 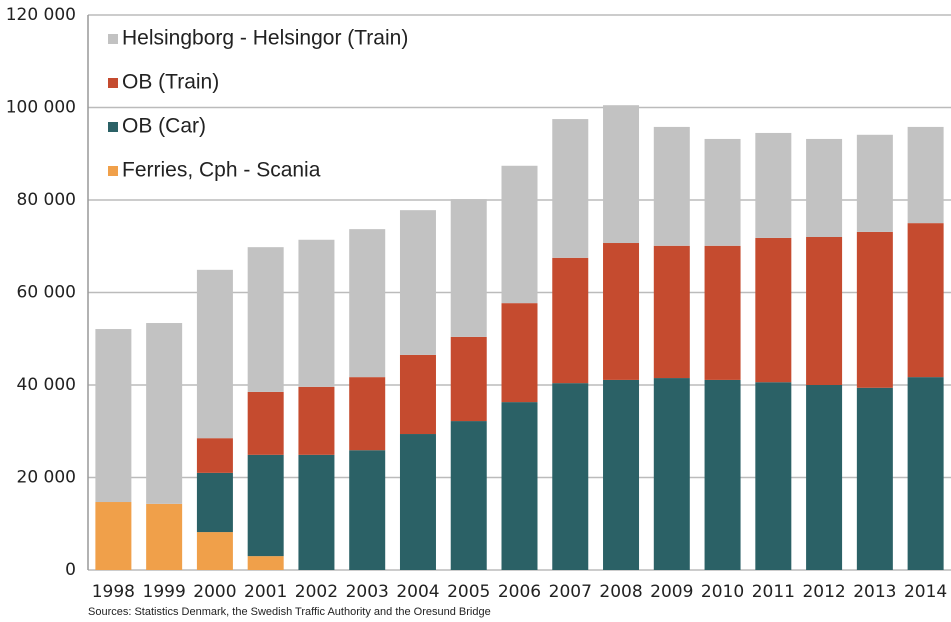 What do you see at coordinates (113, 592) in the screenshot?
I see `x-tick-label: 1998` at bounding box center [113, 592].